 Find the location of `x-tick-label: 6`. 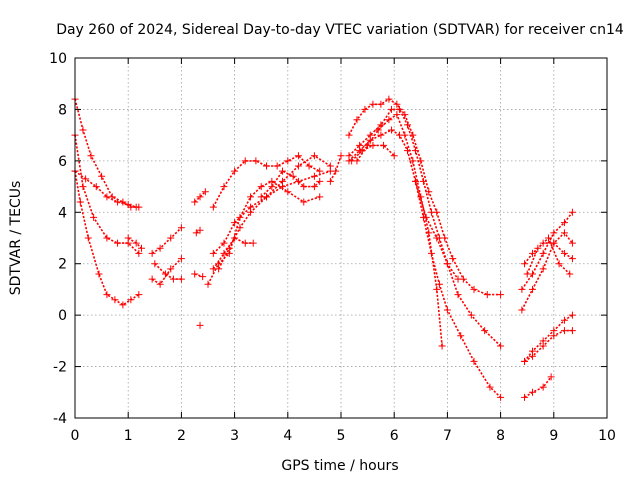

x-tick-label: 6 is located at coordinates (394, 436).